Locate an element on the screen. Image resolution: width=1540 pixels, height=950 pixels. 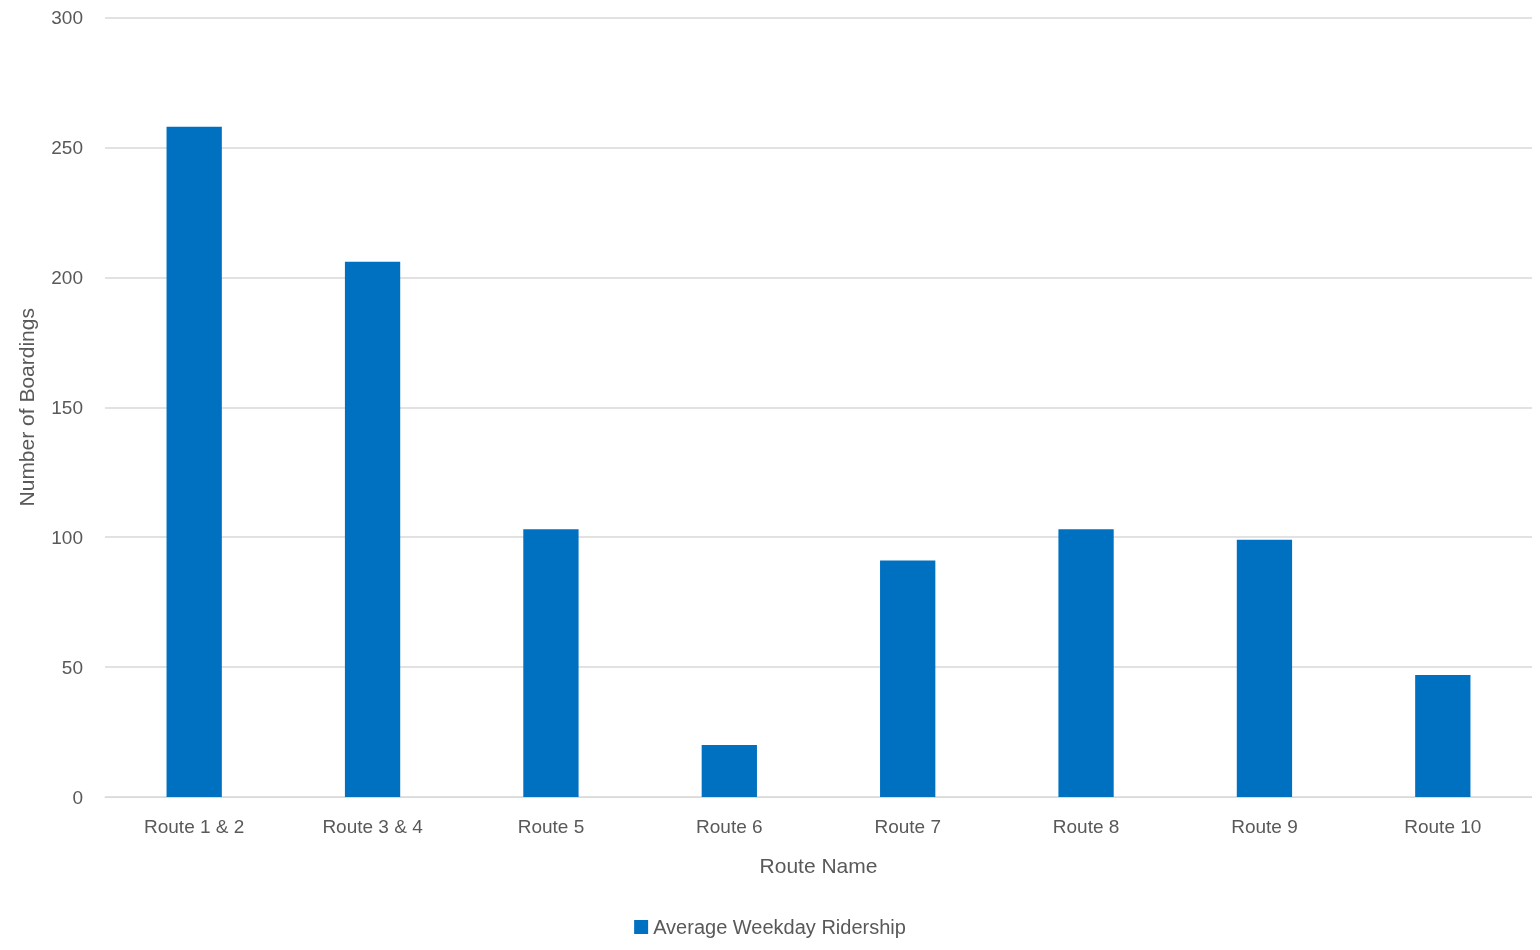
y-tick-label: 150 is located at coordinates (67, 407).